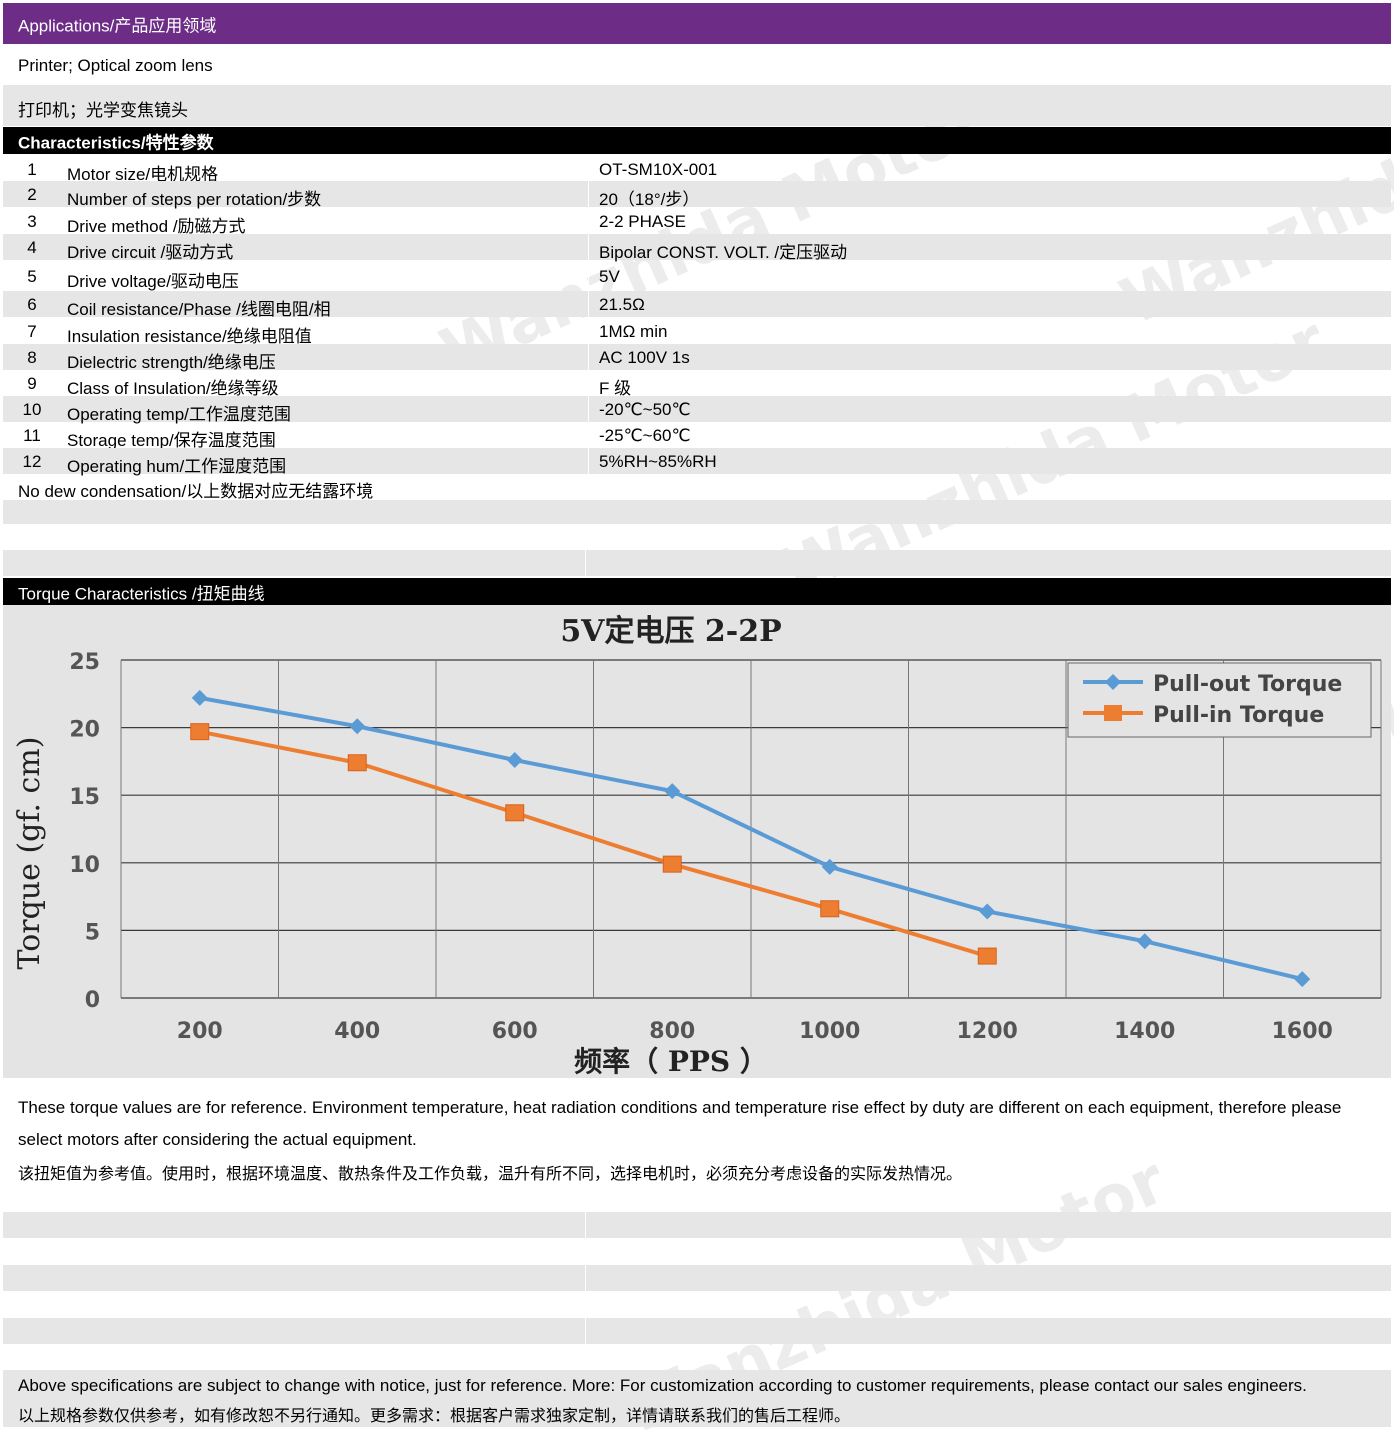 The image size is (1394, 1450). I want to click on row-value: 20（18°/步）, so click(649, 199).